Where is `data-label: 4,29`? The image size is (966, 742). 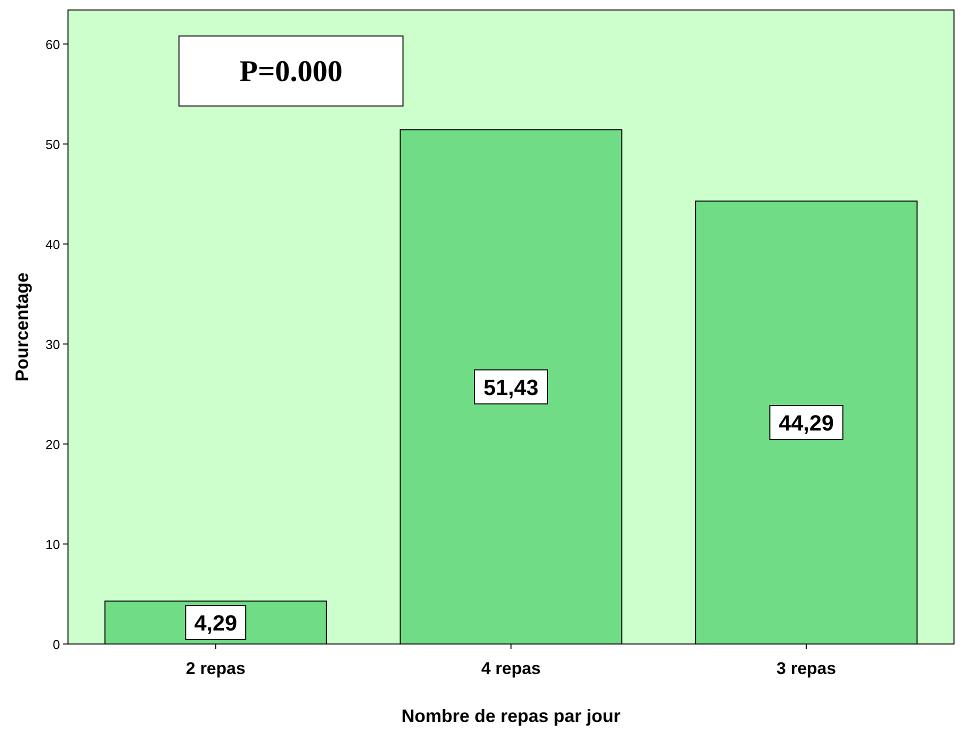 data-label: 4,29 is located at coordinates (216, 623).